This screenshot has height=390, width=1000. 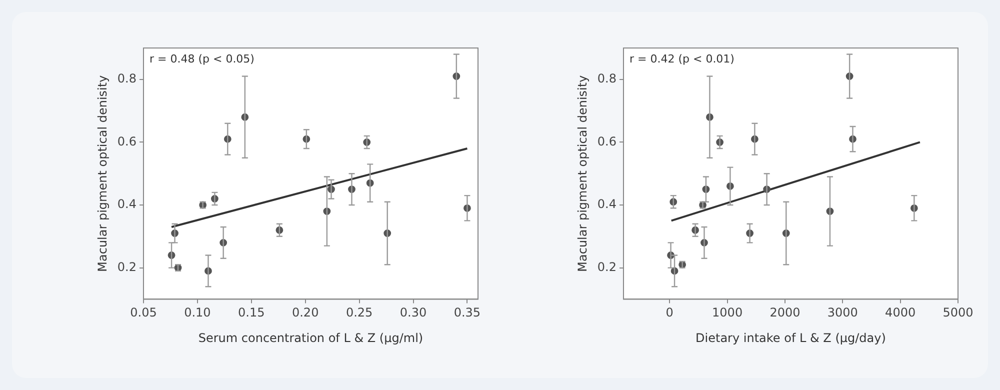 I want to click on x-tick-label: 4000, so click(x=900, y=313).